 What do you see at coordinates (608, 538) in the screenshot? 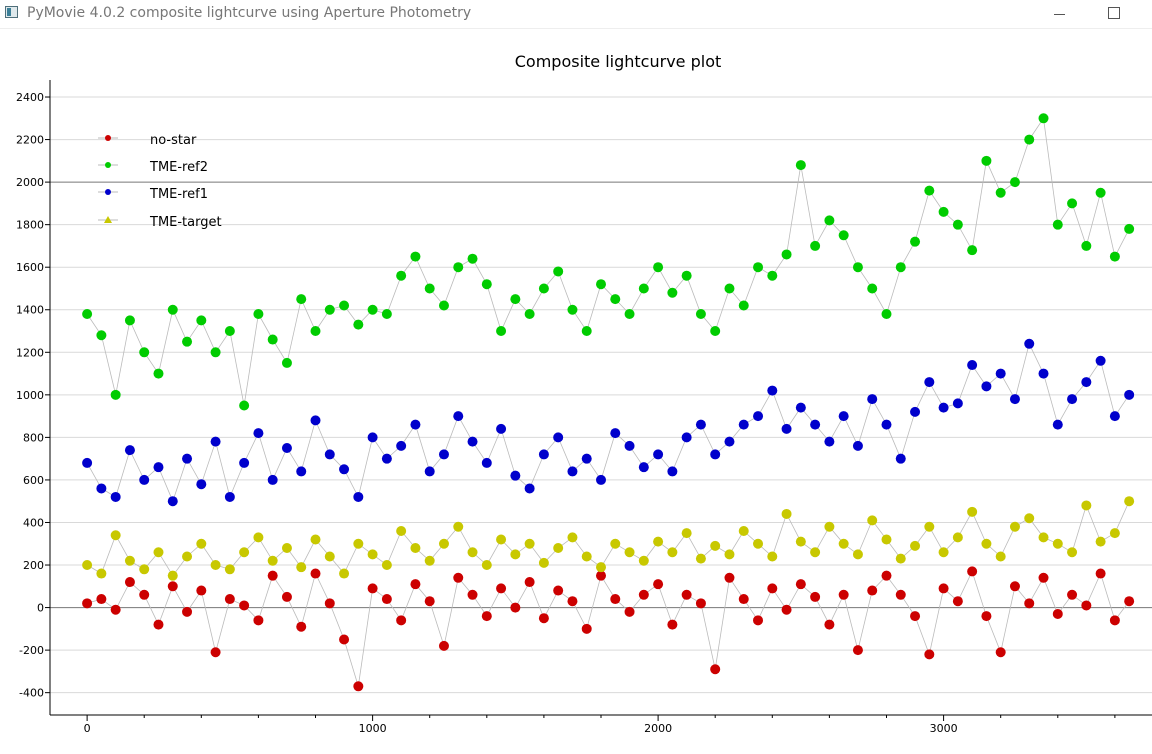
I see `series-TME-target` at bounding box center [608, 538].